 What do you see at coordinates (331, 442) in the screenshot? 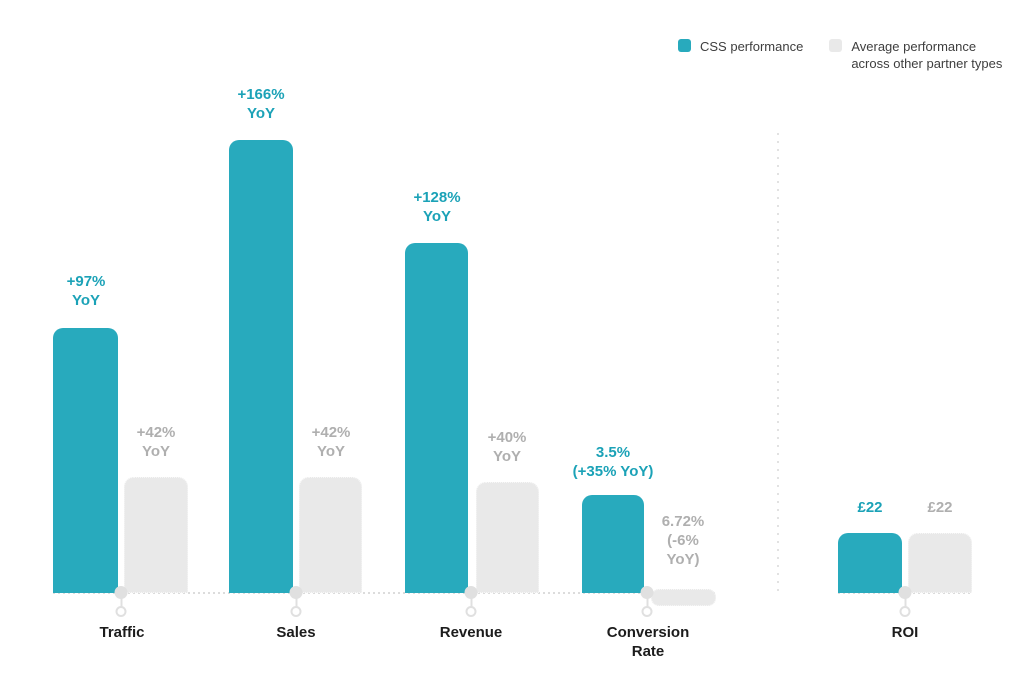
I see `avg-value-label-sales: +42% YoY` at bounding box center [331, 442].